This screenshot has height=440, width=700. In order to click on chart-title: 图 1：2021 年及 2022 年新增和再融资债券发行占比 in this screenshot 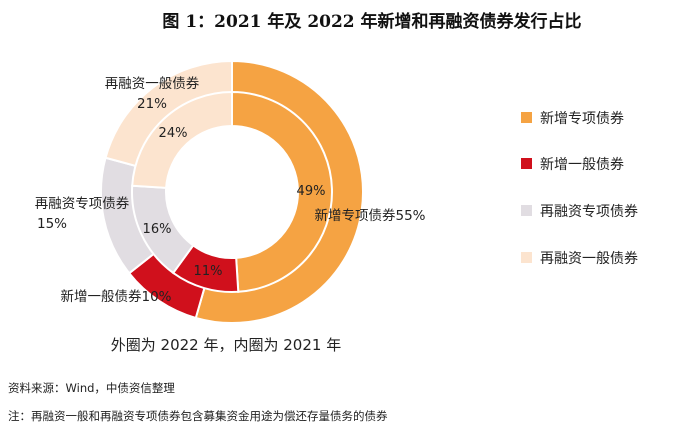, I will do `click(371, 21)`.